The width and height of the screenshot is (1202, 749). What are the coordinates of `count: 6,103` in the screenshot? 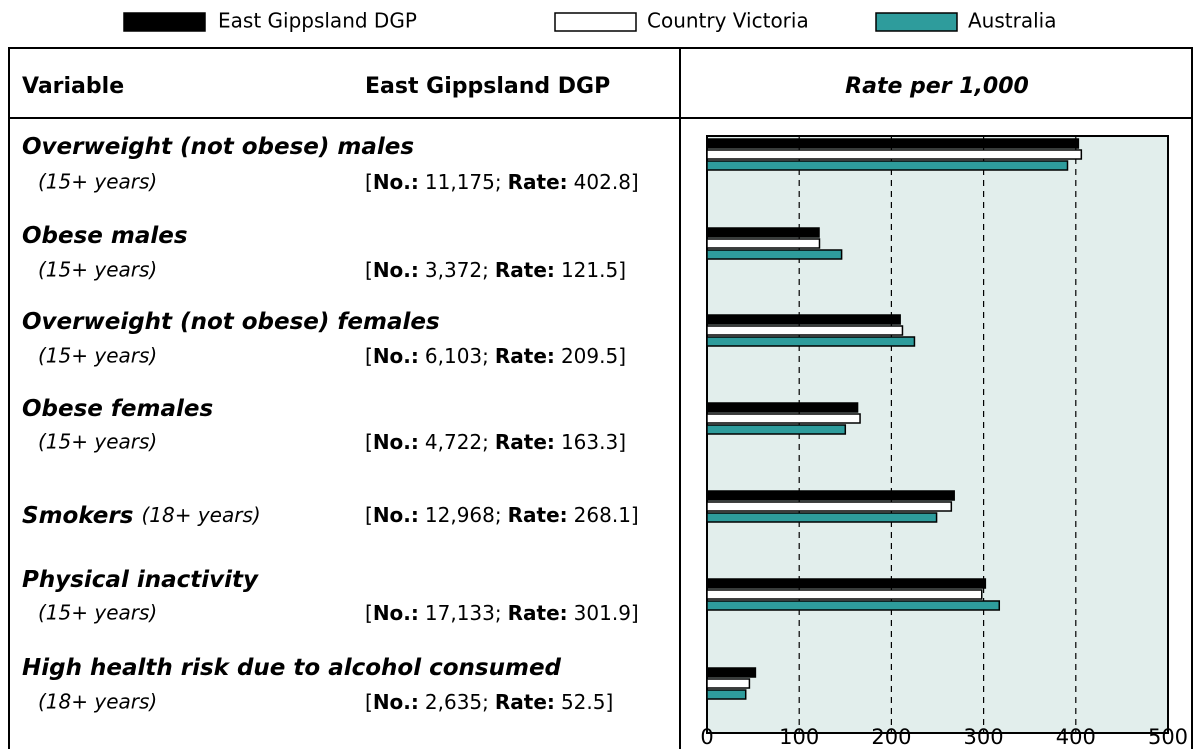 It's located at (453, 356).